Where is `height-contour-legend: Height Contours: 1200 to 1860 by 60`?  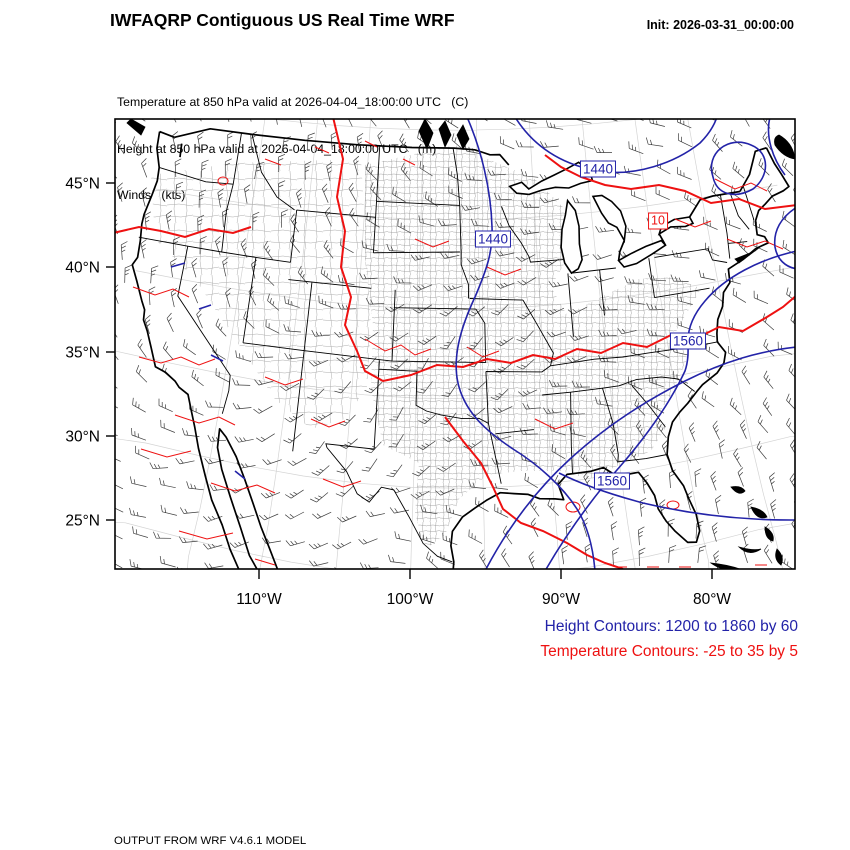
height-contour-legend: Height Contours: 1200 to 1860 by 60 is located at coordinates (671, 626).